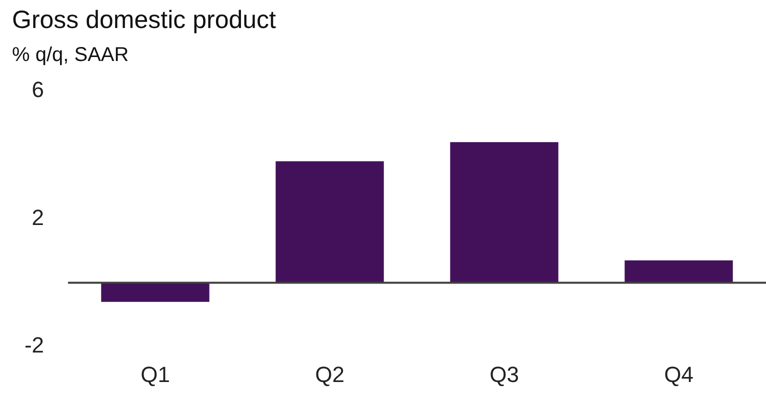 The width and height of the screenshot is (766, 405). What do you see at coordinates (329, 374) in the screenshot?
I see `x-tick-label: Q2` at bounding box center [329, 374].